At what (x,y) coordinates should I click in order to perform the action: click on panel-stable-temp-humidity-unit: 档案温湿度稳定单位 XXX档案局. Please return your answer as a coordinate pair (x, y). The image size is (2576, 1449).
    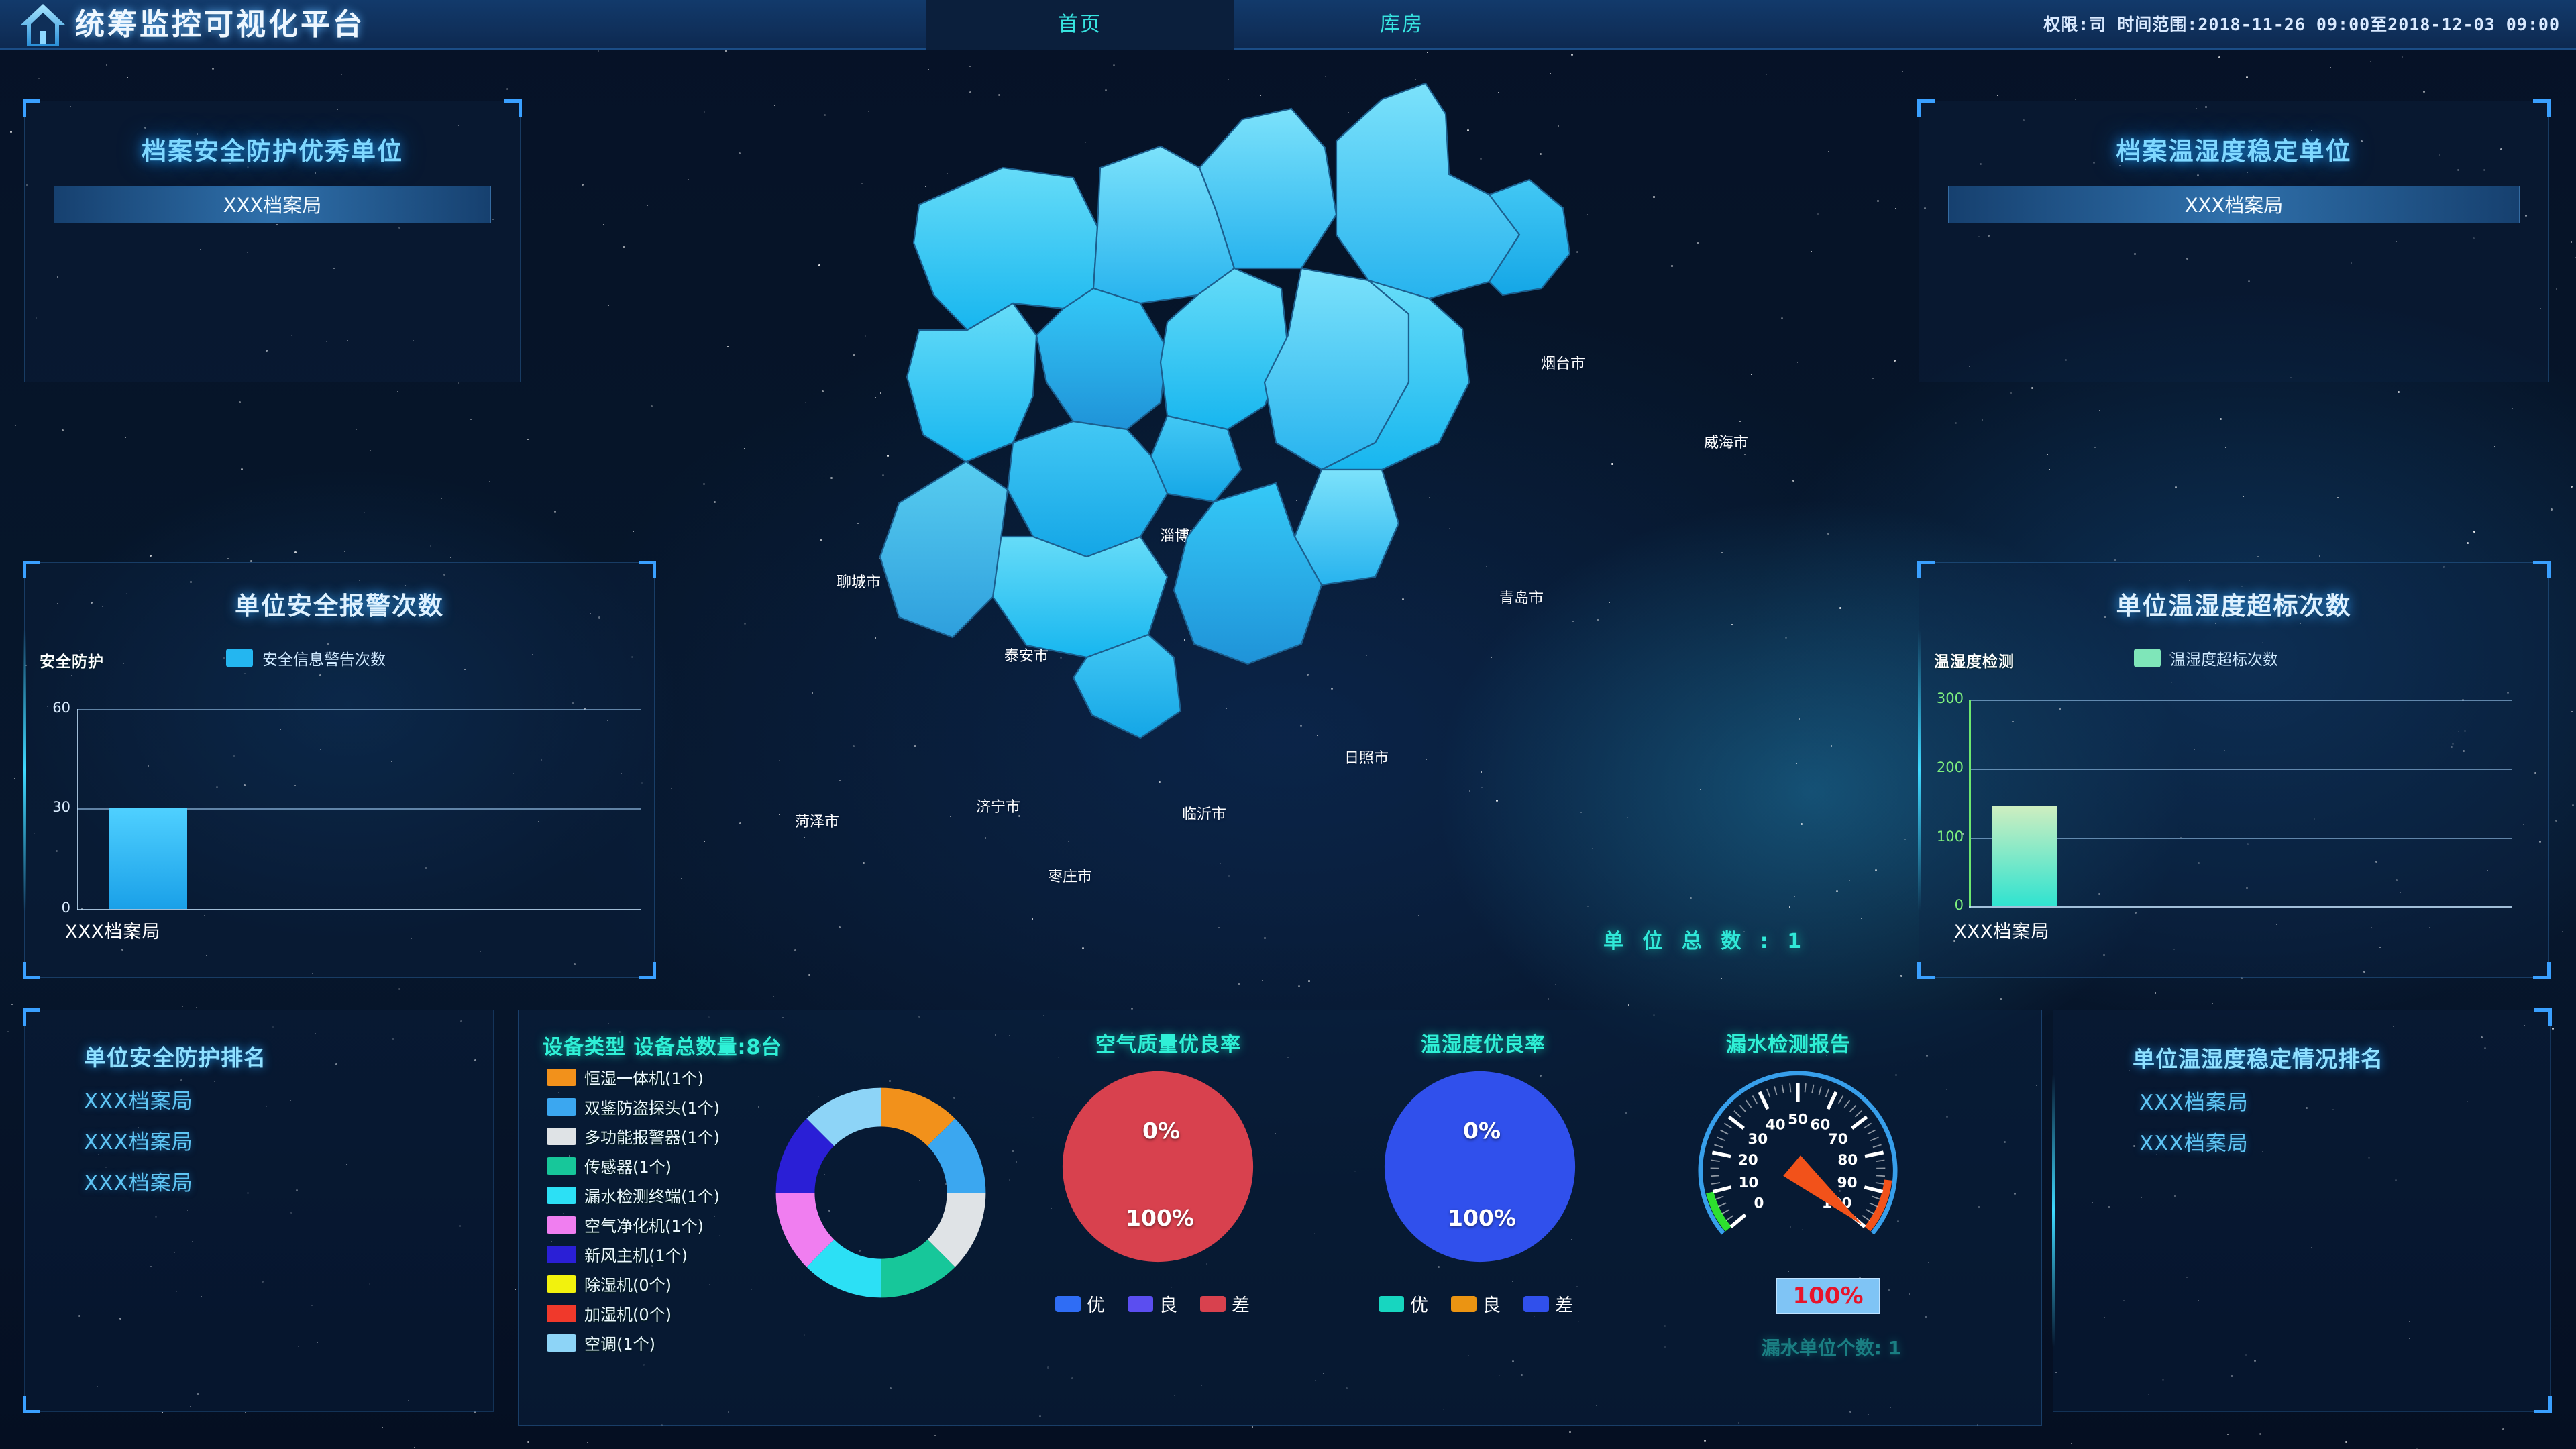
    Looking at the image, I should click on (2234, 240).